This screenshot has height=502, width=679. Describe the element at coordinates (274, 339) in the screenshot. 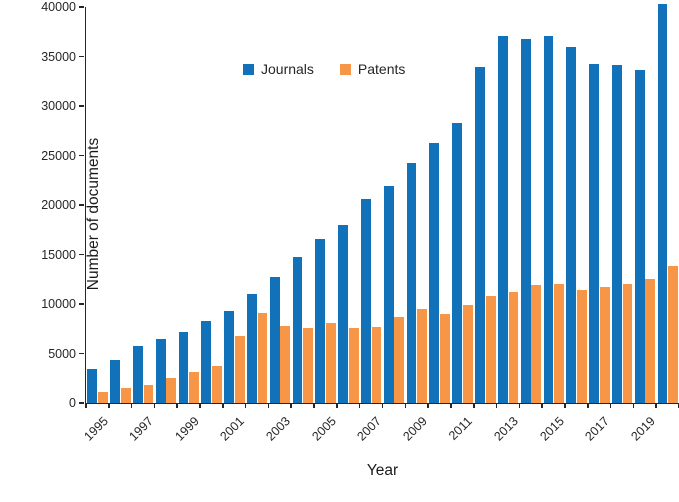

I see `bar-journals-2003` at that location.